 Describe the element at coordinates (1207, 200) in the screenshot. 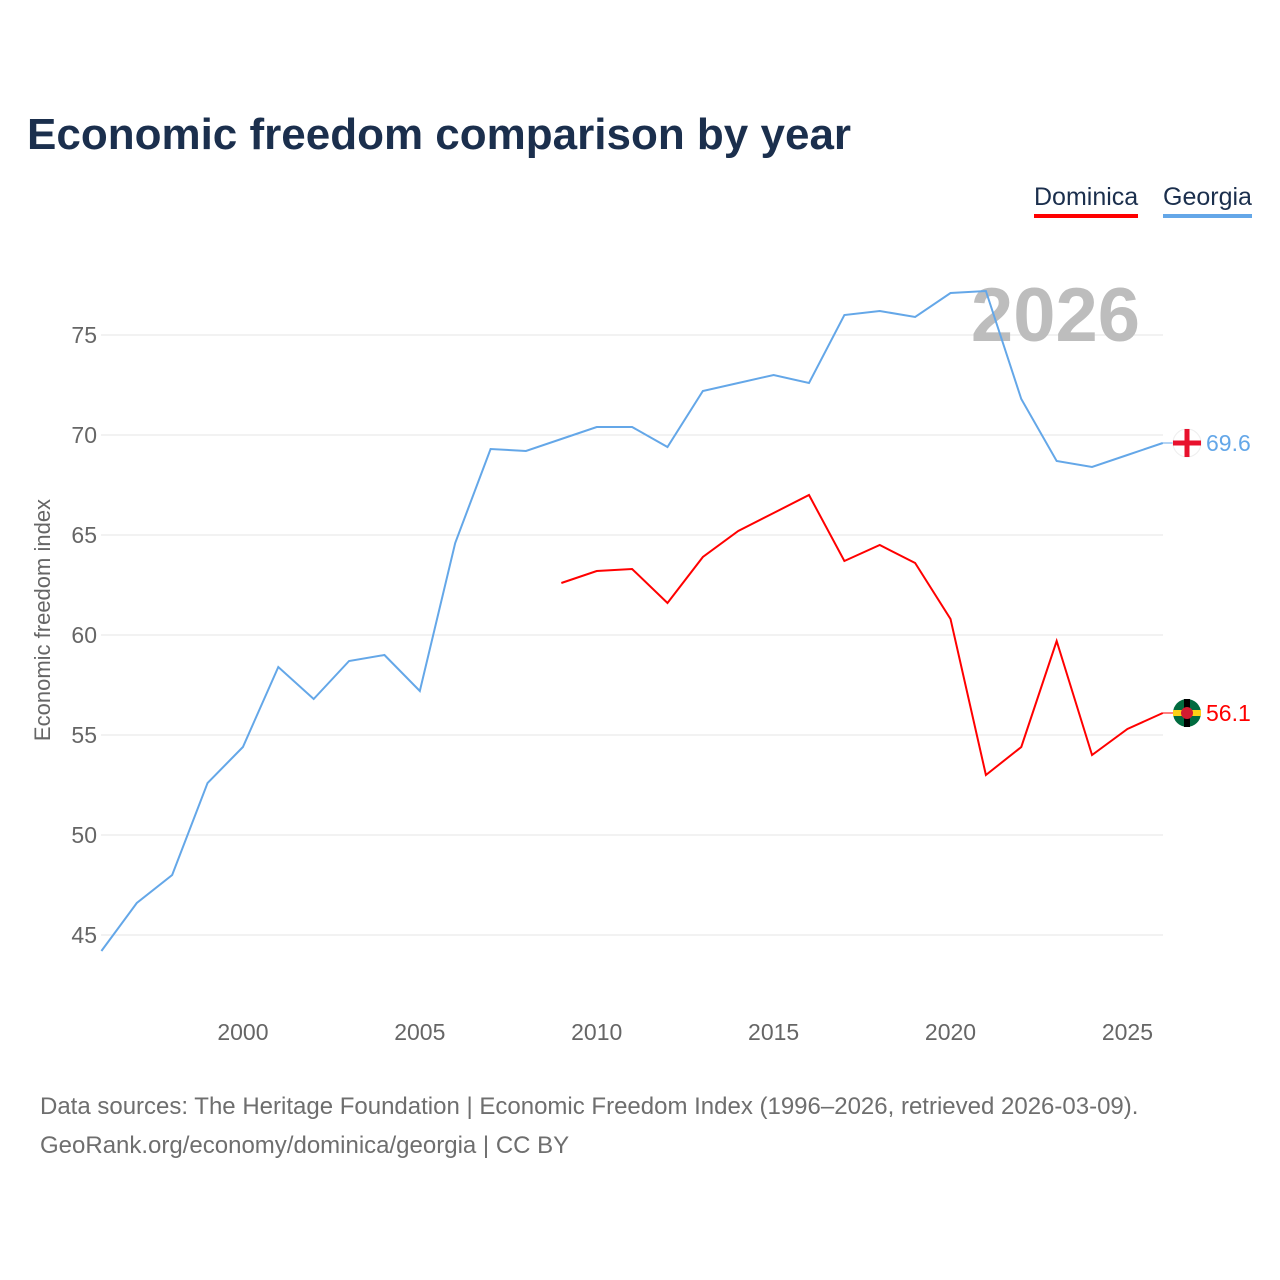

I see `legend-georgia: Georgia` at that location.